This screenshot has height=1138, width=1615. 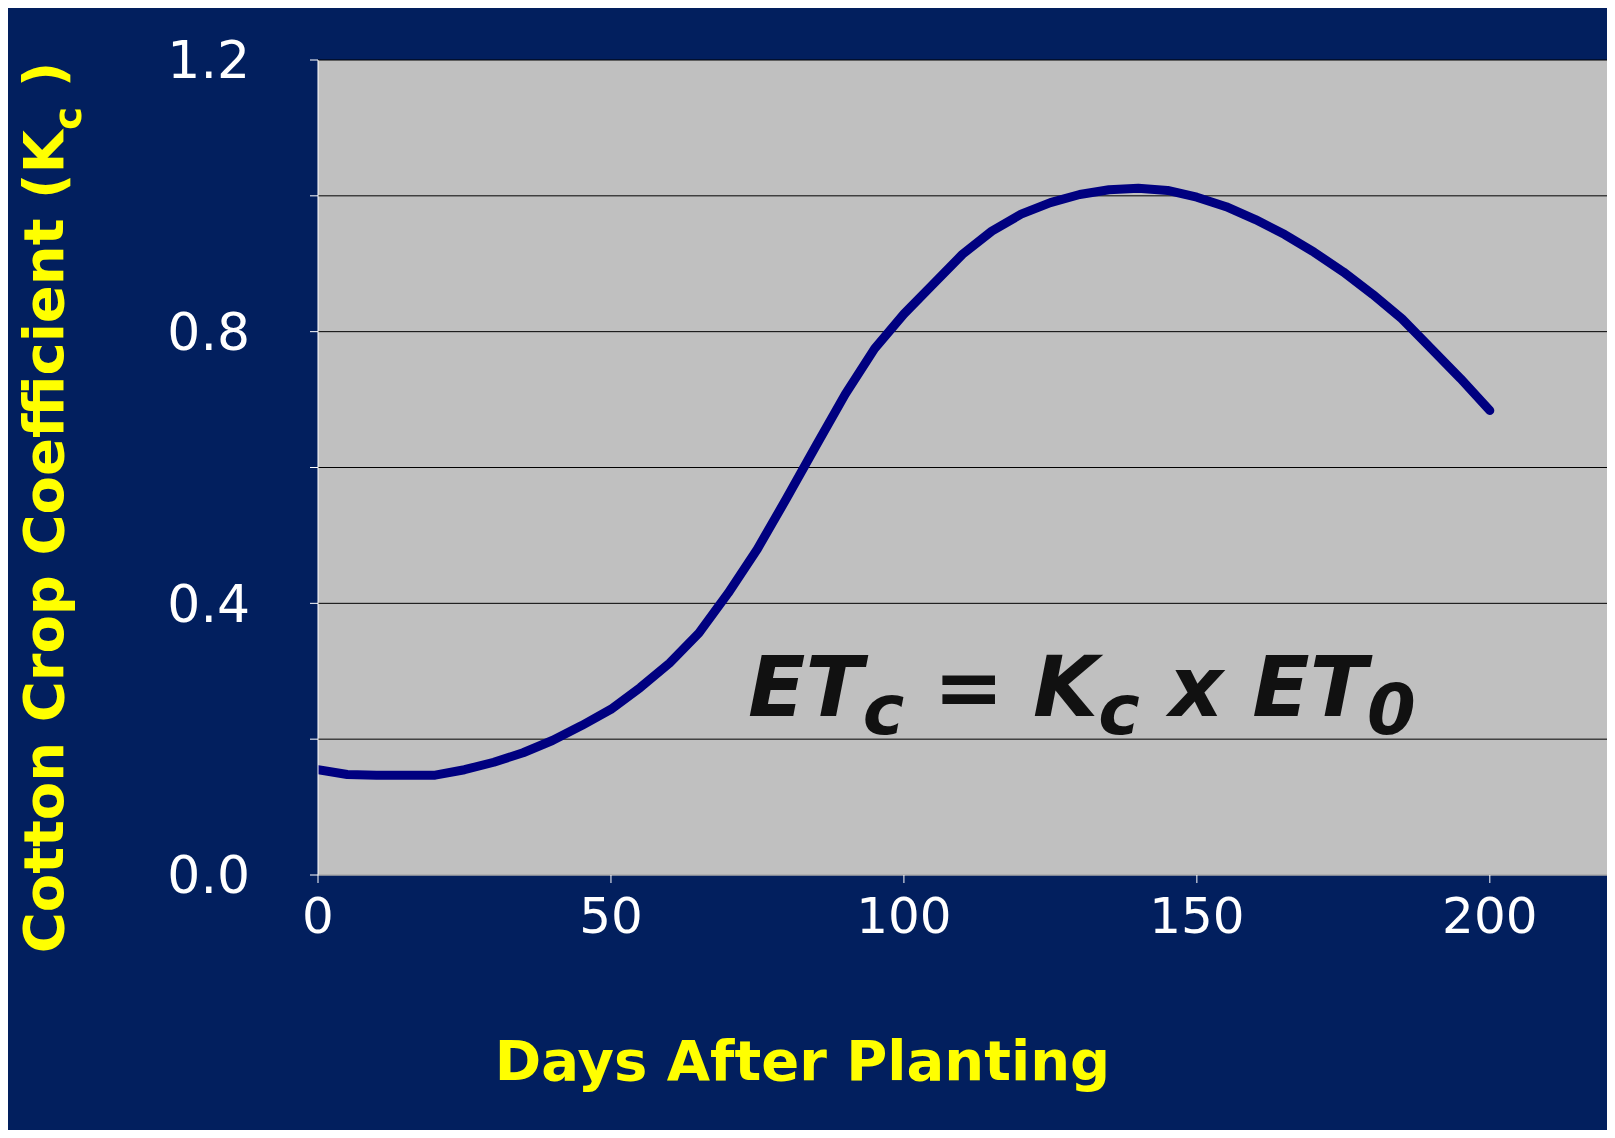 What do you see at coordinates (208, 603) in the screenshot?
I see `y-tick-label: 0.4` at bounding box center [208, 603].